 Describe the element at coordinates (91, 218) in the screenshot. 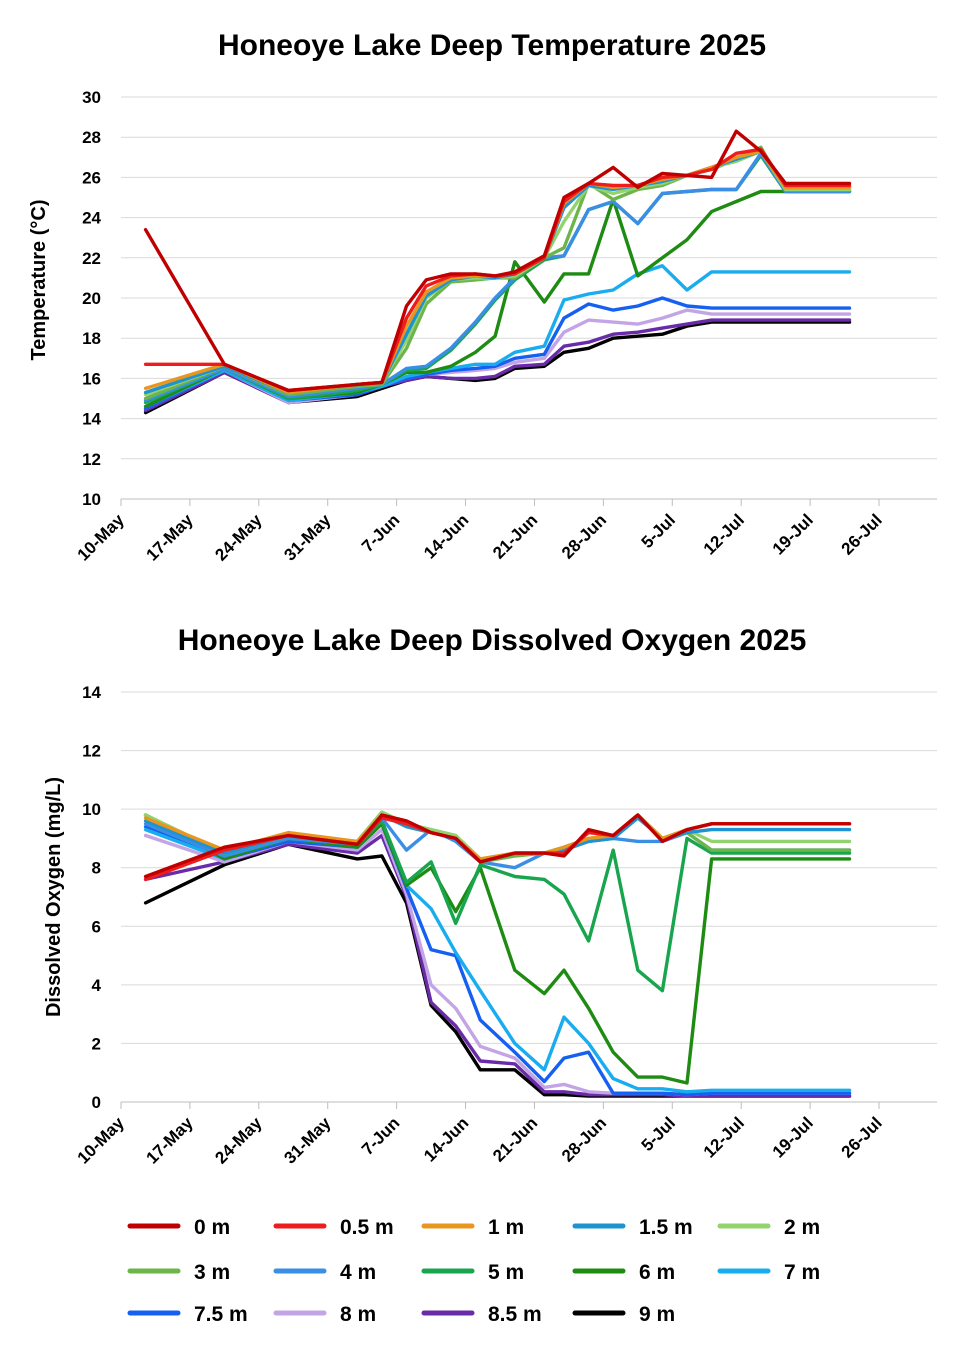

I see `y-tick-label: 24` at that location.